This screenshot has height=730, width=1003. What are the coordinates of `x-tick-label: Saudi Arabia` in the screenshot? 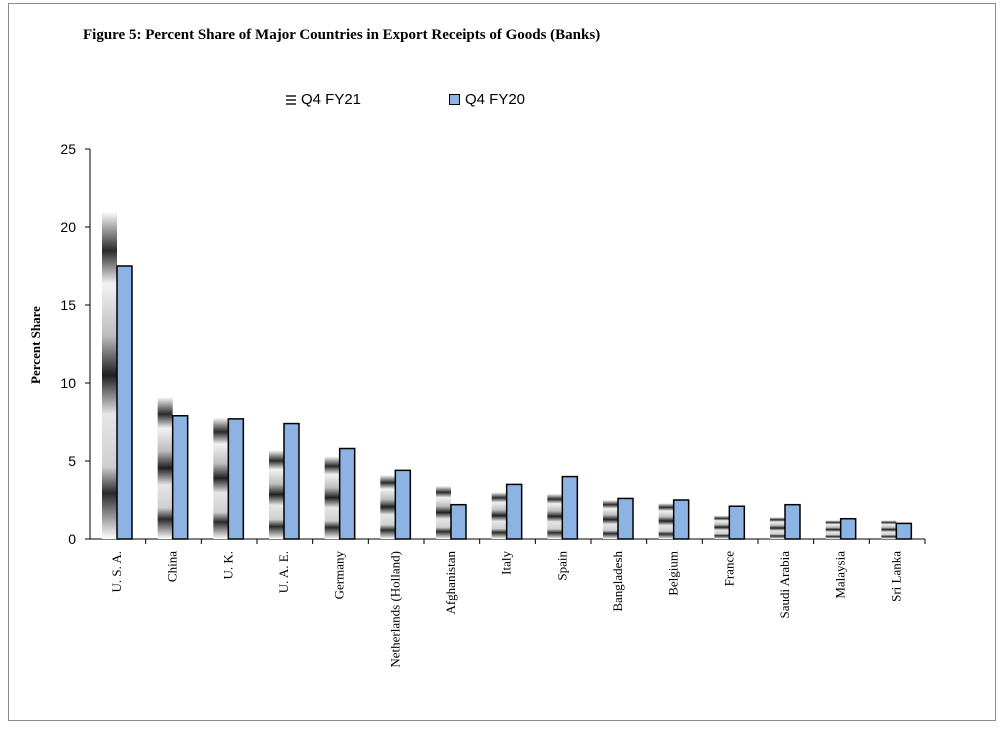 It's located at (784, 585).